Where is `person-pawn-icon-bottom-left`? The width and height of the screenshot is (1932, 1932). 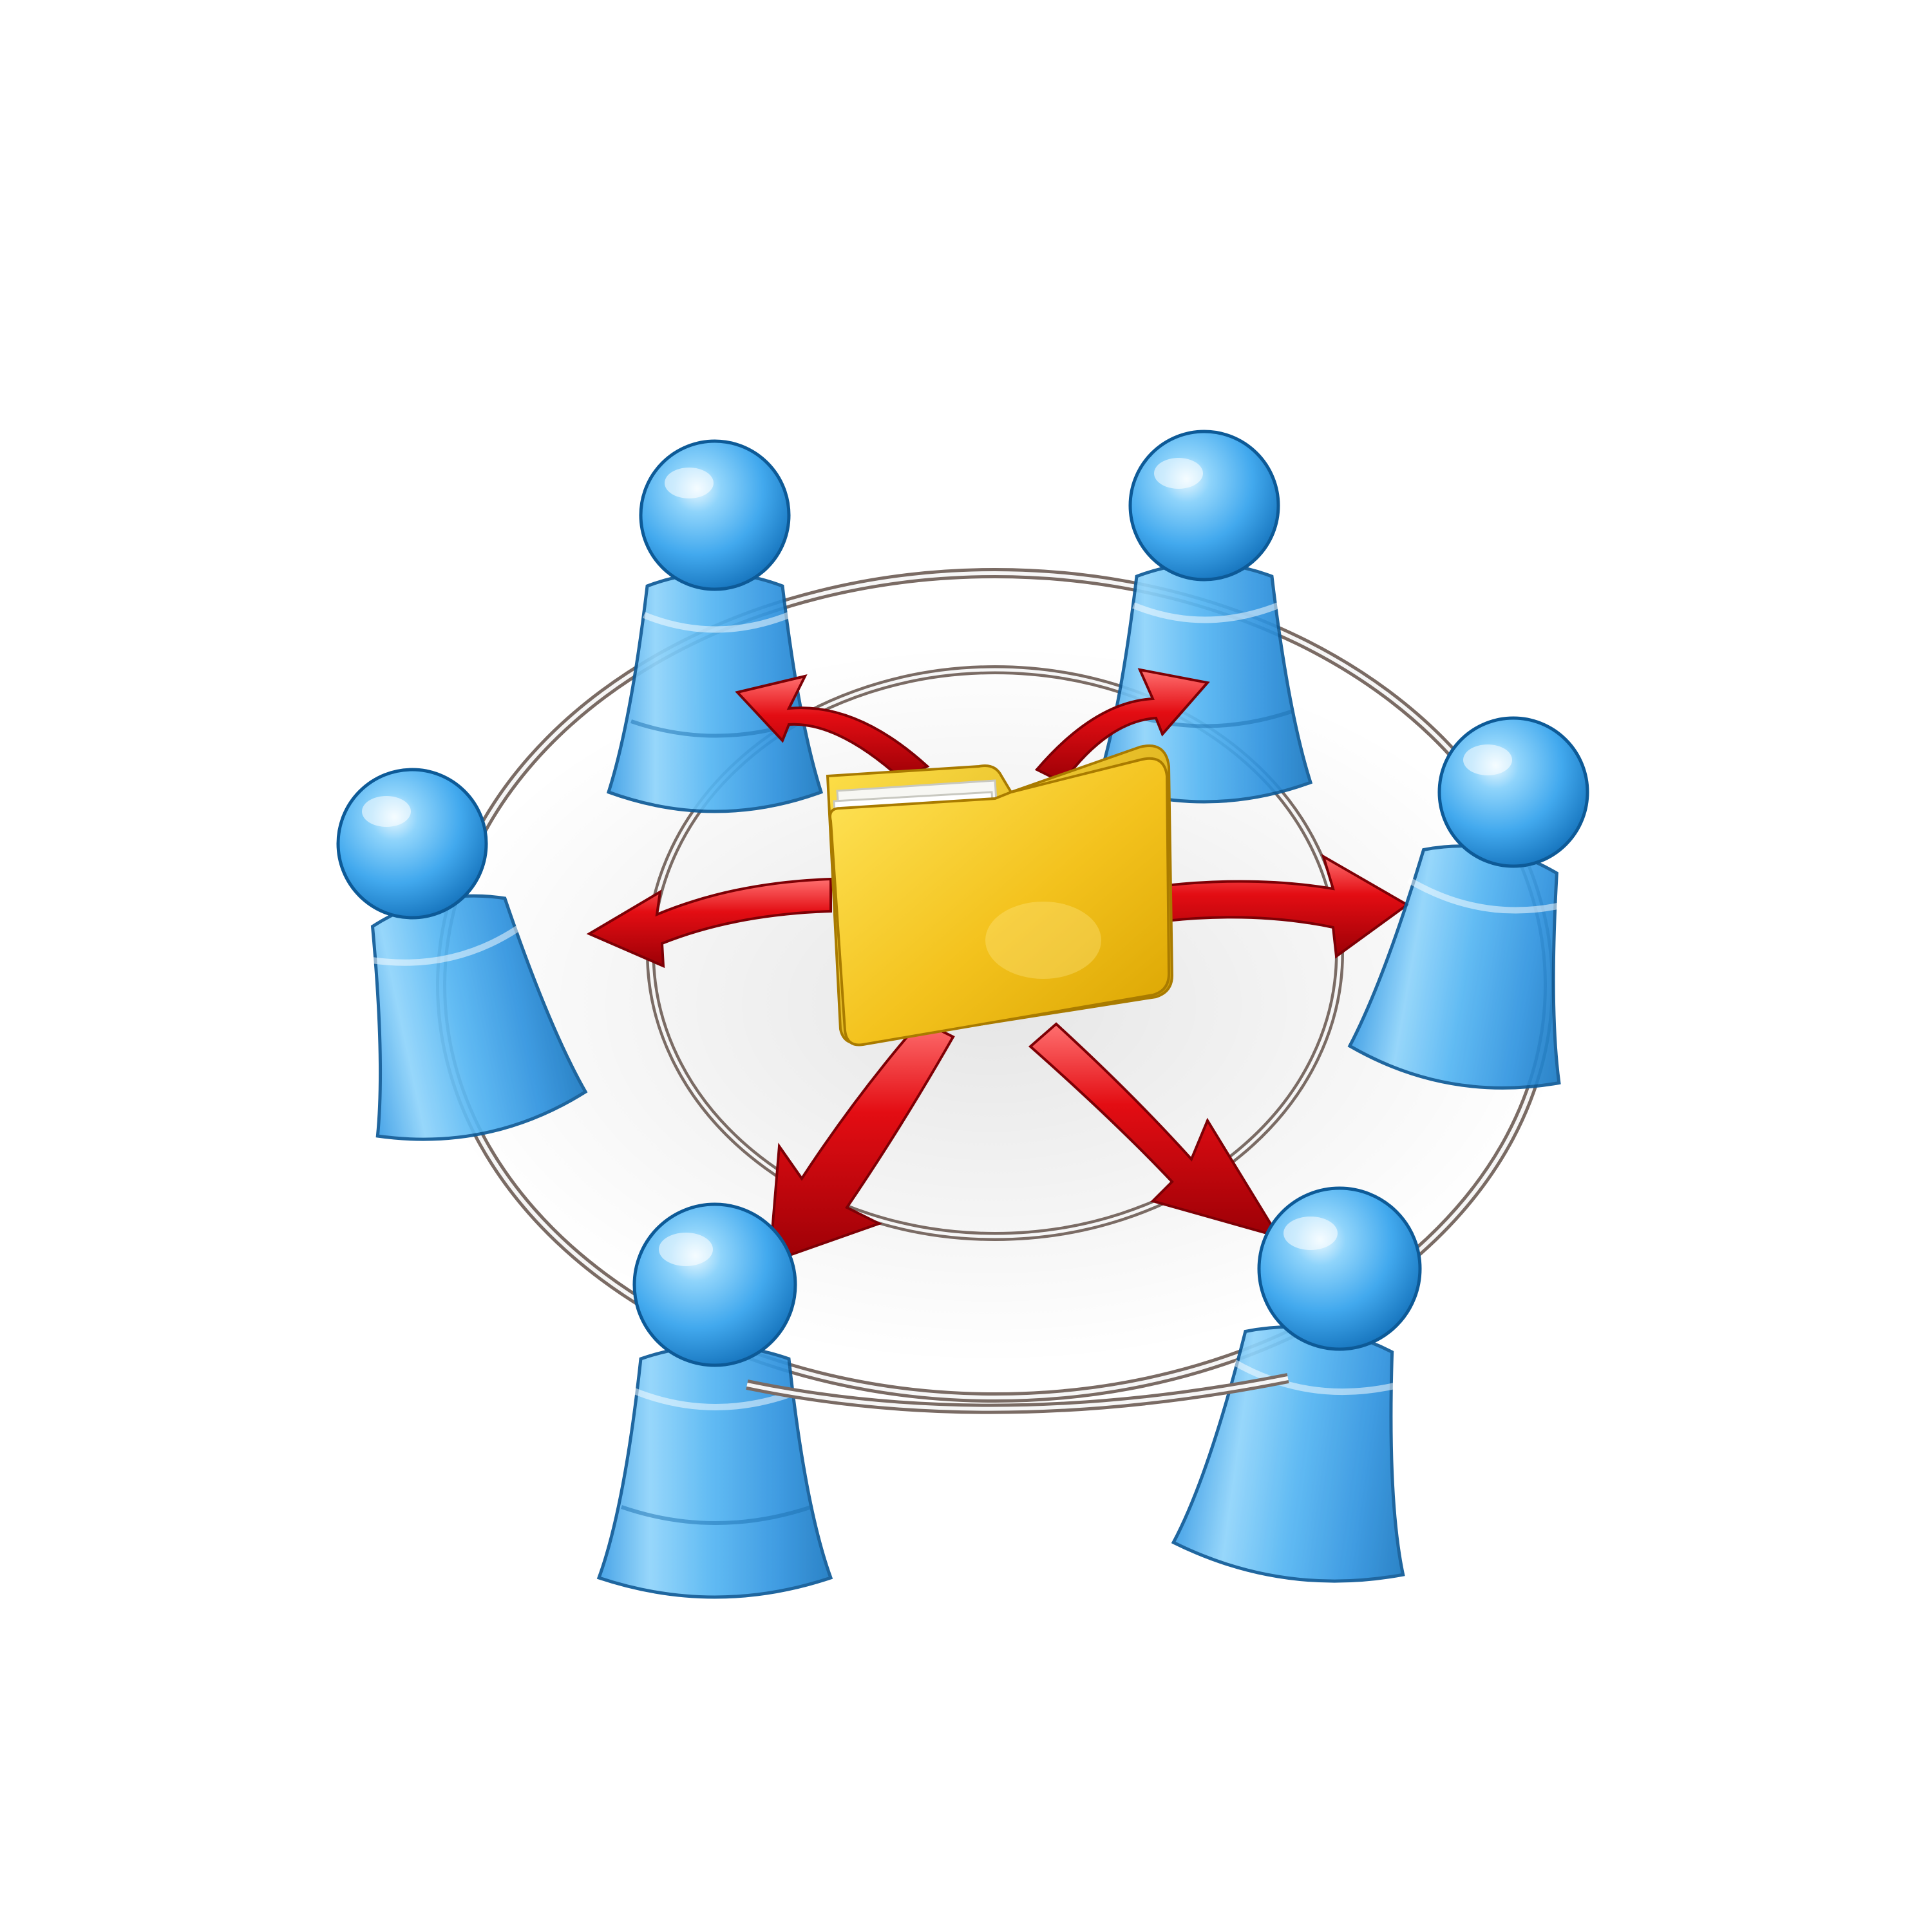
person-pawn-icon-bottom-left is located at coordinates (715, 1401).